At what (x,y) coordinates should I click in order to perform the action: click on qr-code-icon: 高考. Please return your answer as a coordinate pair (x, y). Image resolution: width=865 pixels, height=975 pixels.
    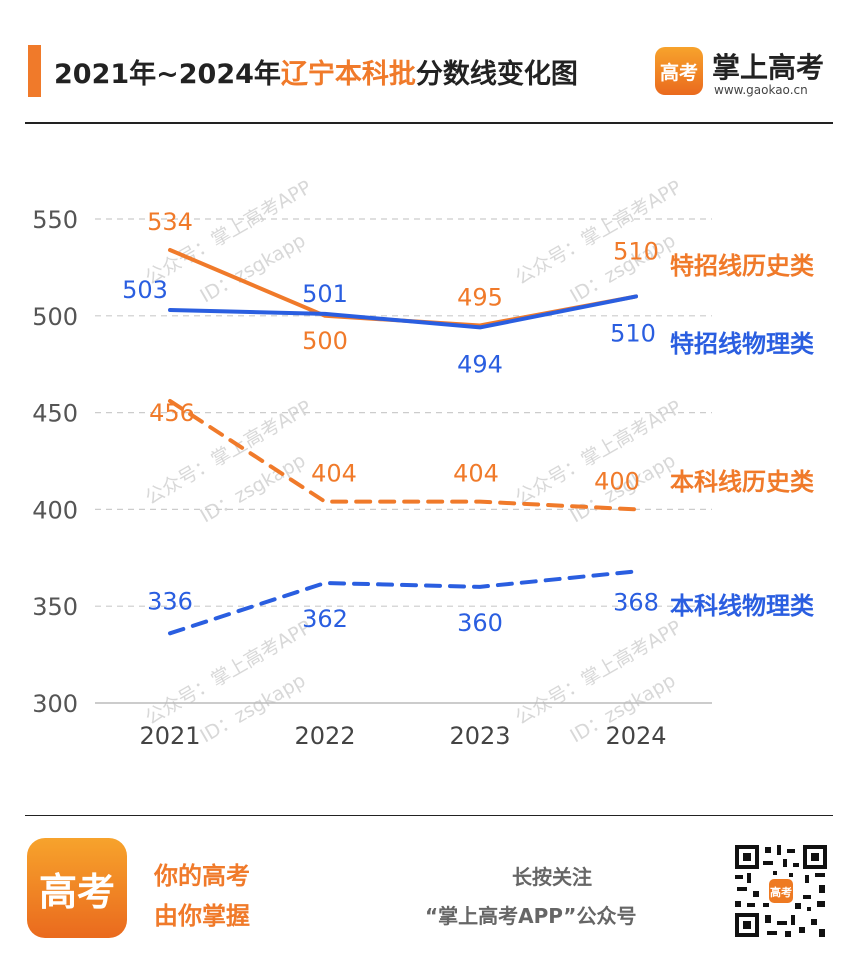
    Looking at the image, I should click on (781, 891).